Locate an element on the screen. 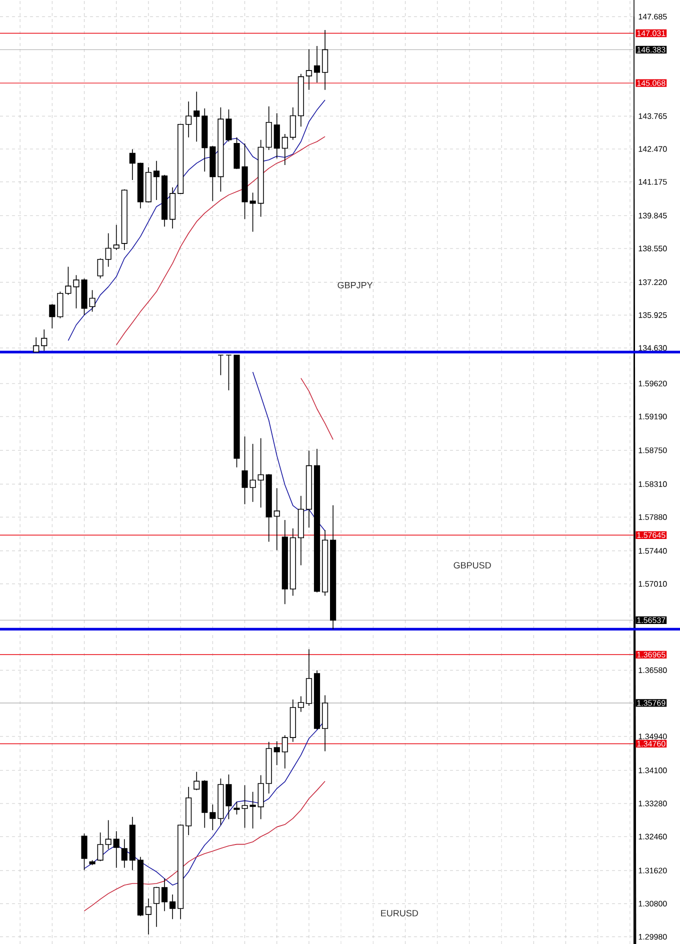 Image resolution: width=680 pixels, height=944 pixels. y-tick-label: 1.34940 is located at coordinates (652, 737).